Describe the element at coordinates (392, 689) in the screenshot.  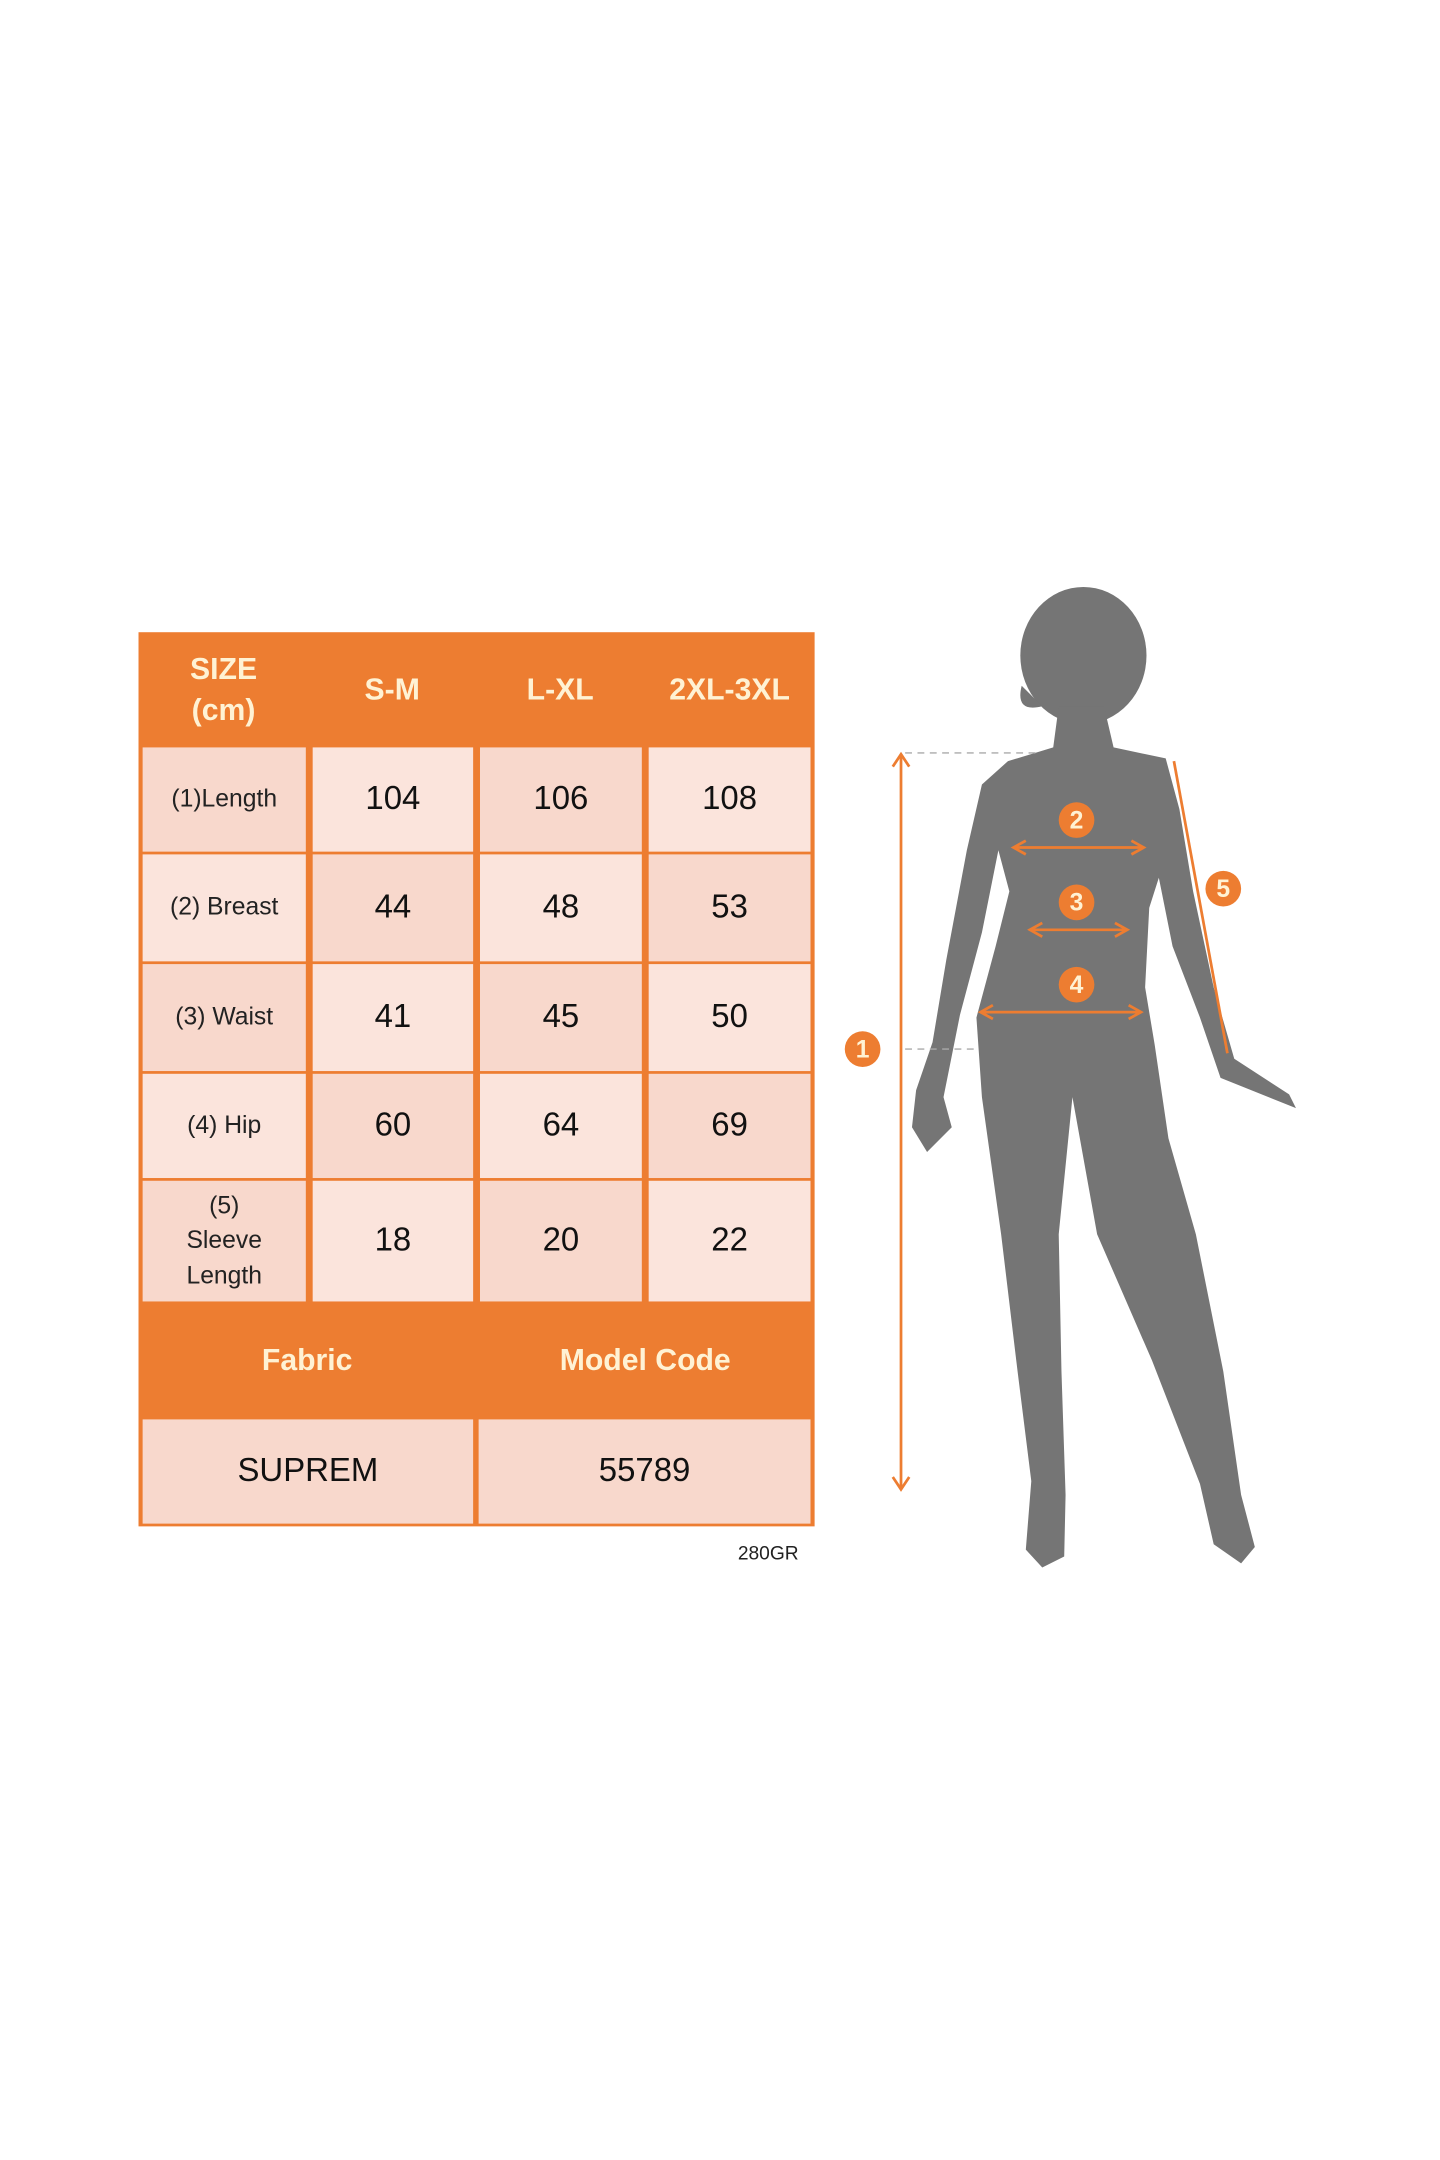
I see `header-s-m: S-M` at that location.